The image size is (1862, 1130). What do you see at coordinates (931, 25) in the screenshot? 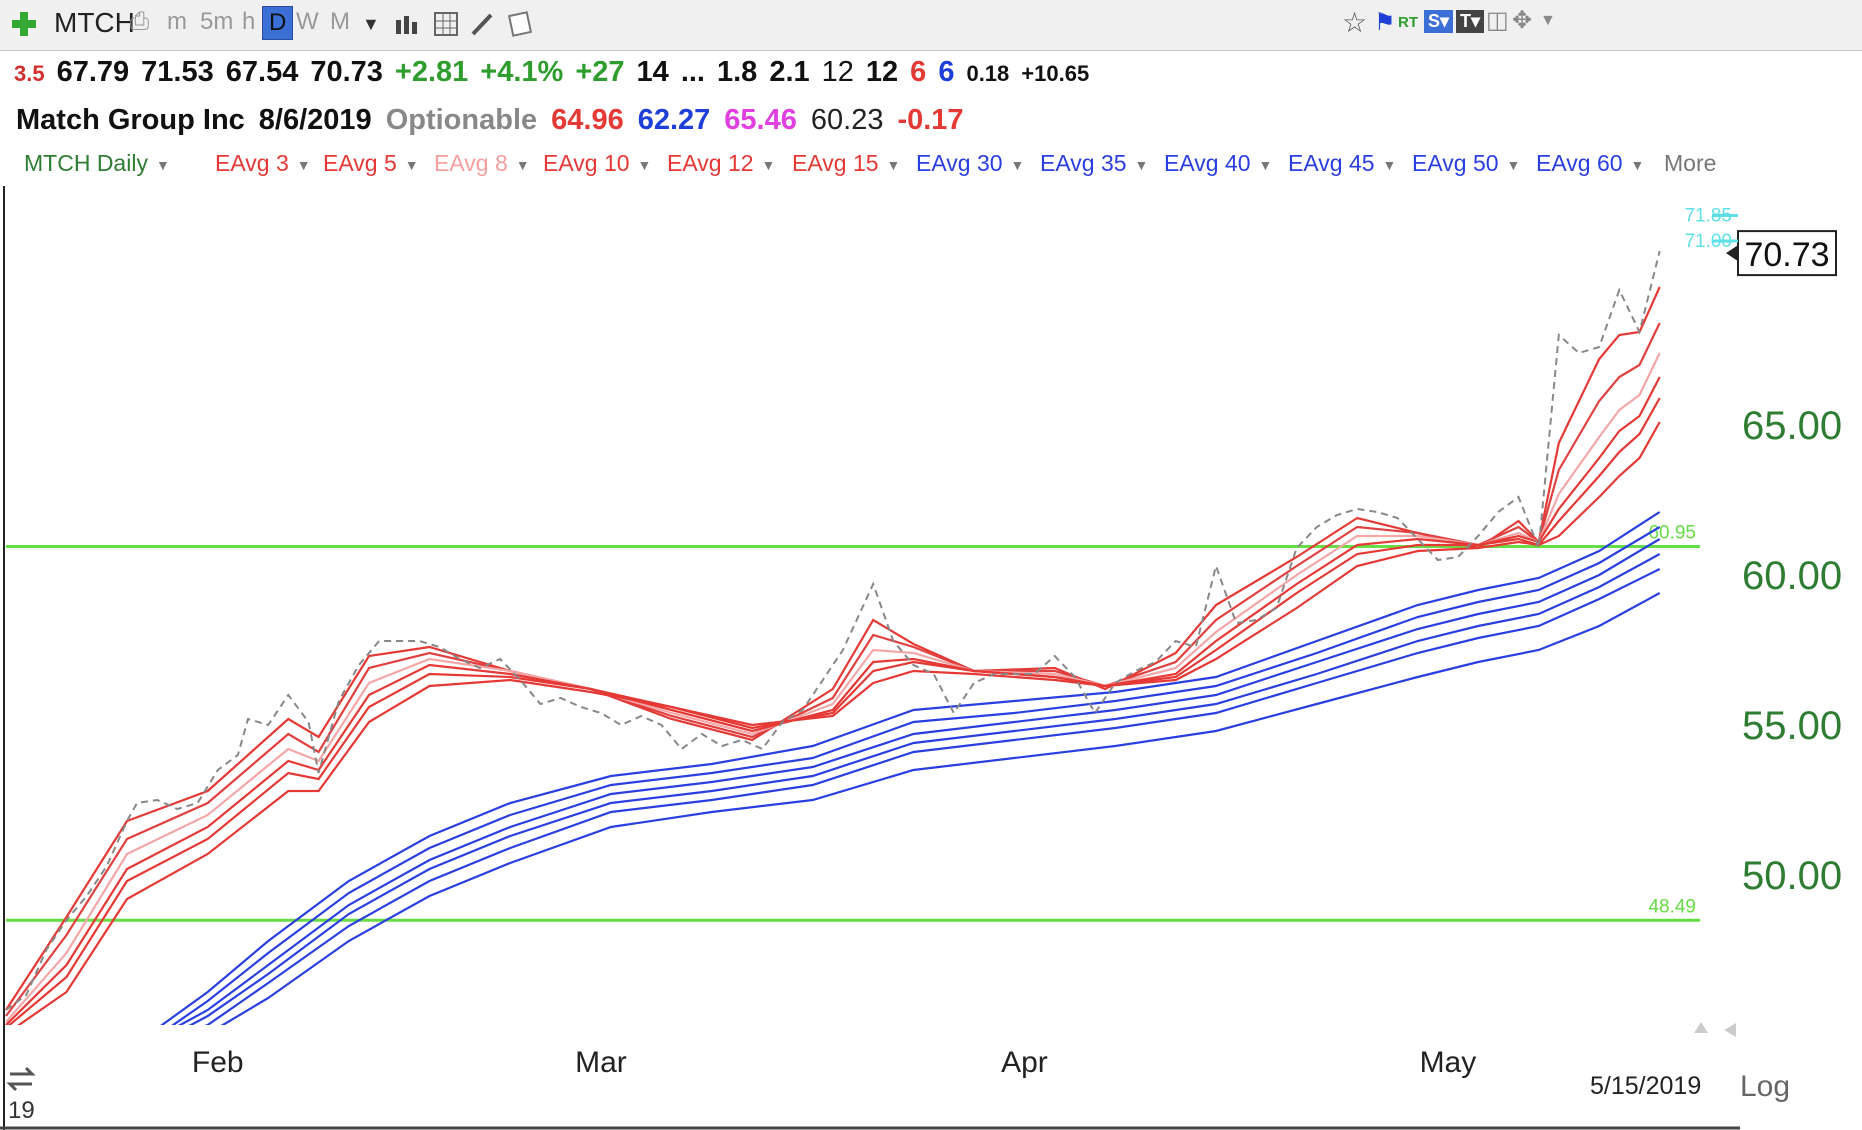
I see `toolbar: ⎙ m 5m h D W M ▼ ☆ ⚑ RT S▾ T▾ ◫ ✥ ▼` at bounding box center [931, 25].